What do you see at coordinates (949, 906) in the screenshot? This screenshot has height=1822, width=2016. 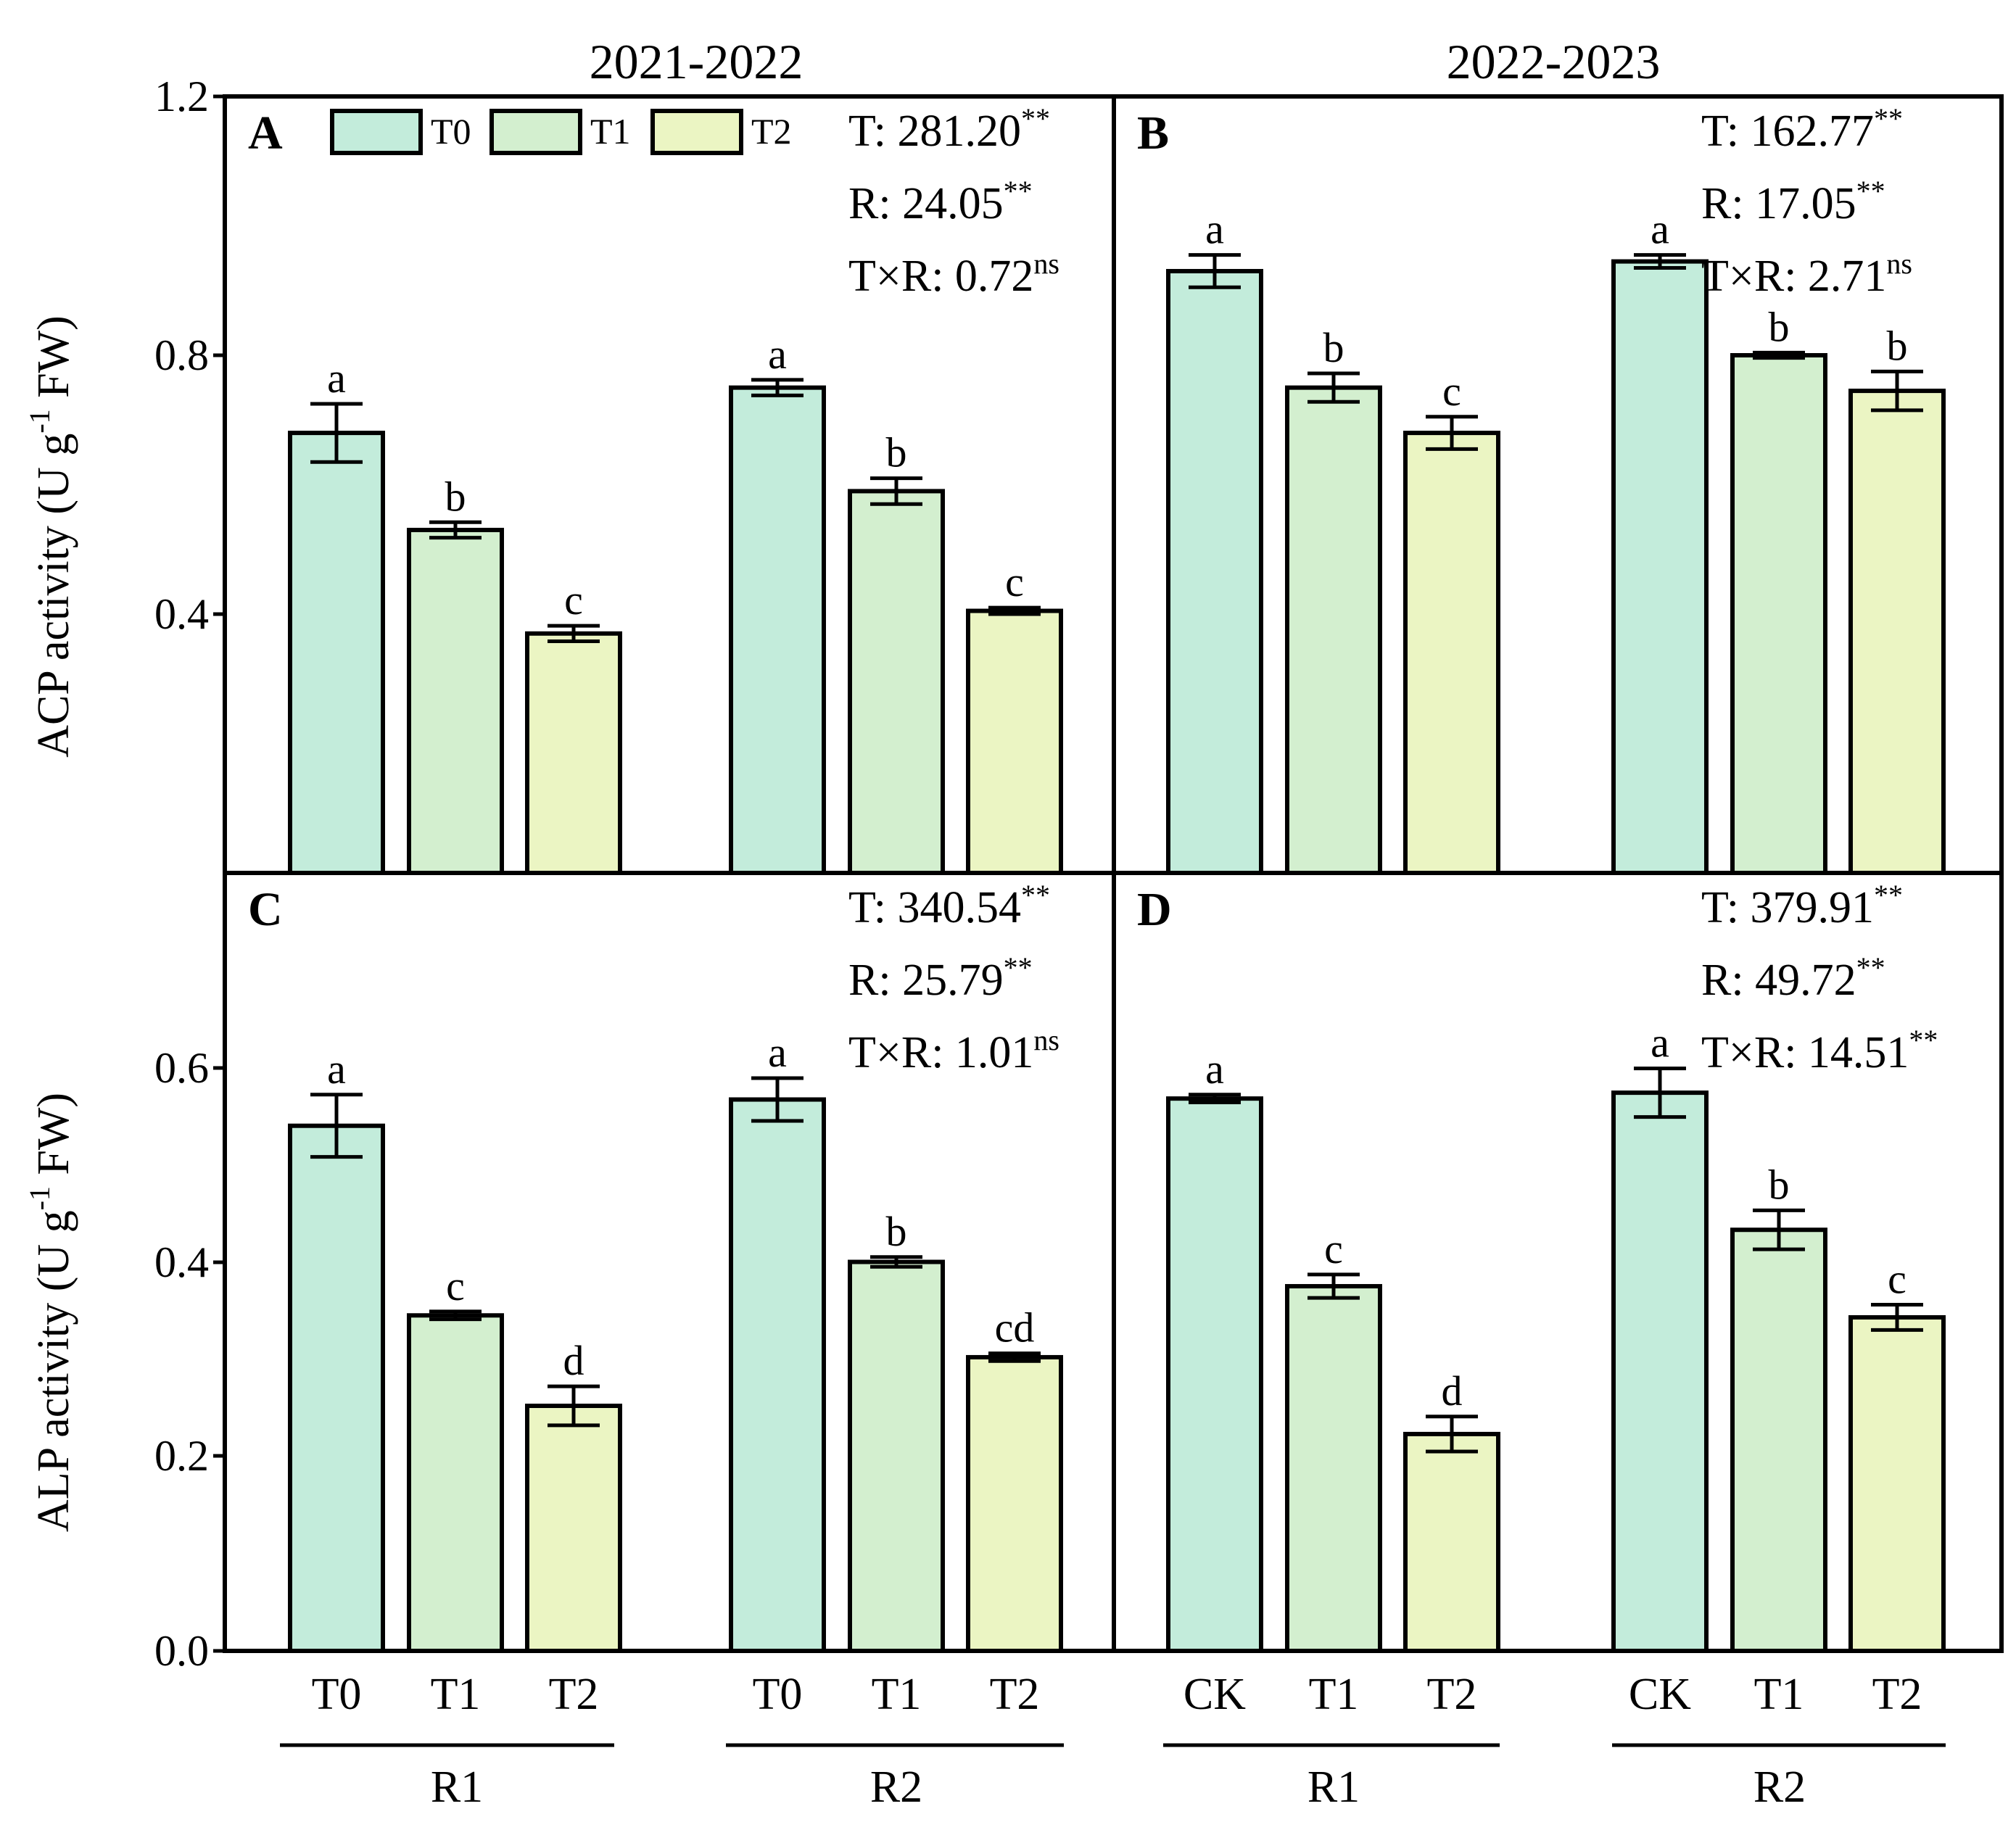 I see `panel-c-stat: T: 340.54**` at bounding box center [949, 906].